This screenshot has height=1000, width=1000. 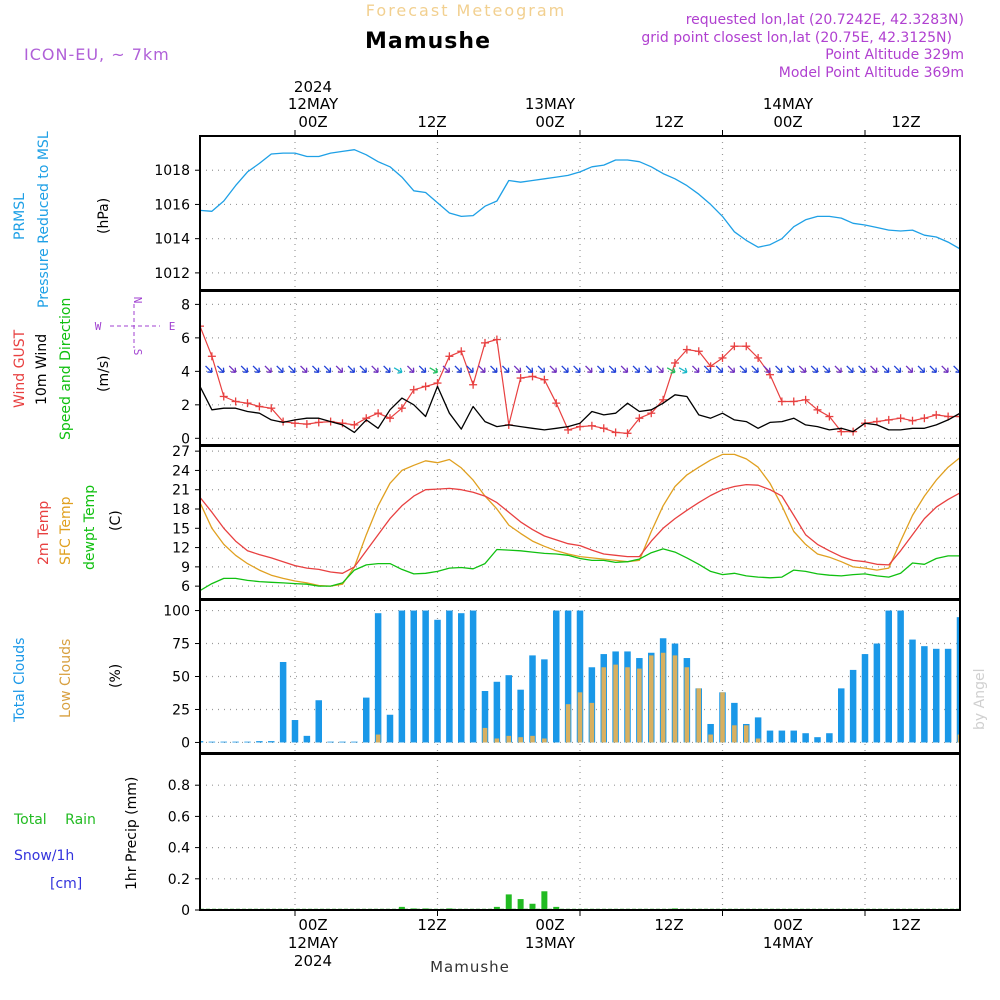 What do you see at coordinates (176, 612) in the screenshot?
I see `clouds-ytick-label: 100` at bounding box center [176, 612].